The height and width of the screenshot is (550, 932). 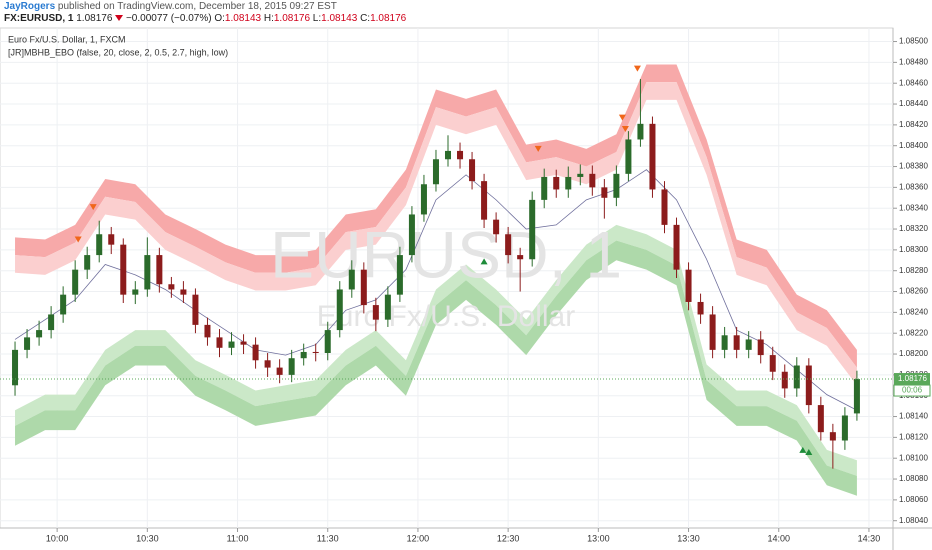 What do you see at coordinates (317, 18) in the screenshot?
I see `low-label: L:` at bounding box center [317, 18].